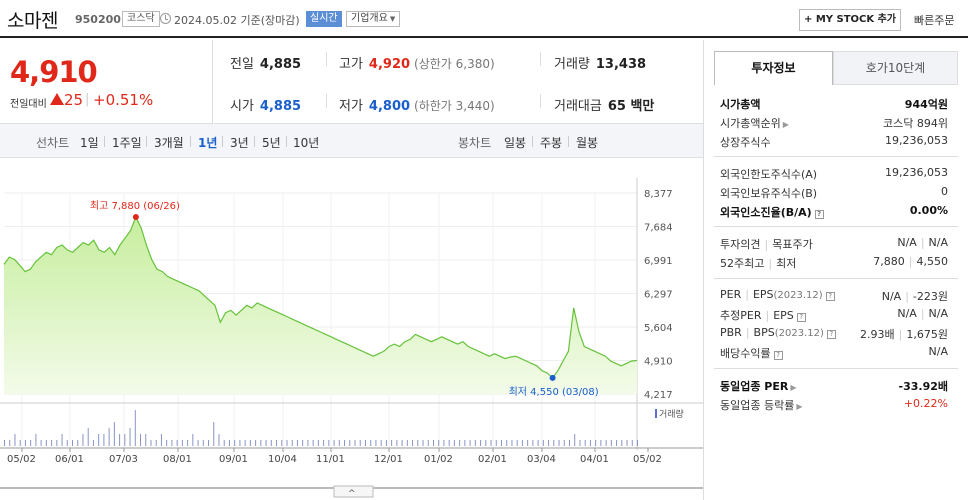 The width and height of the screenshot is (968, 500). I want to click on stat-amount-label: 거래대금, so click(578, 106).